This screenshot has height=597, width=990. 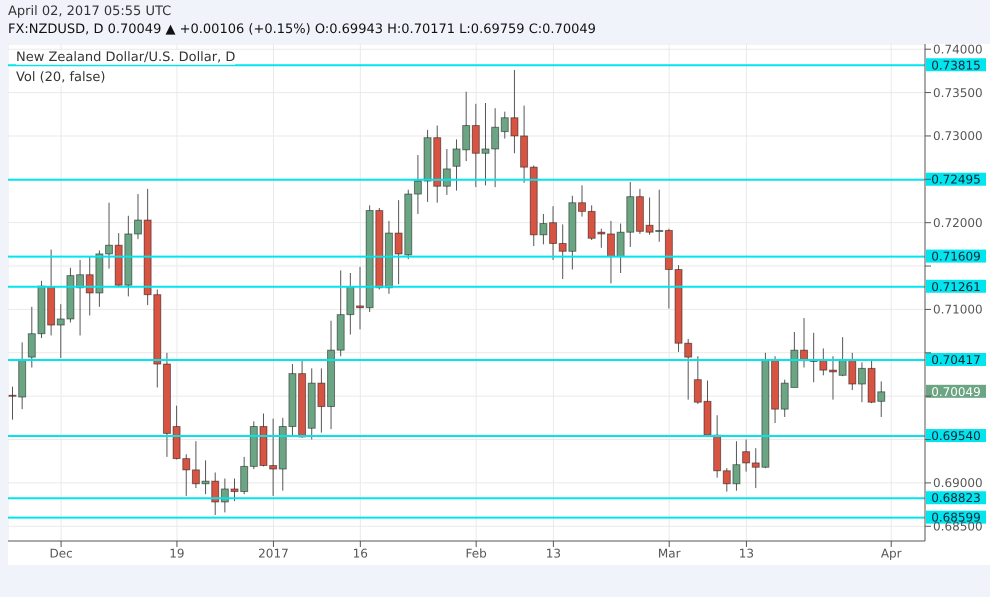 What do you see at coordinates (177, 553) in the screenshot?
I see `x-tick-label: 19` at bounding box center [177, 553].